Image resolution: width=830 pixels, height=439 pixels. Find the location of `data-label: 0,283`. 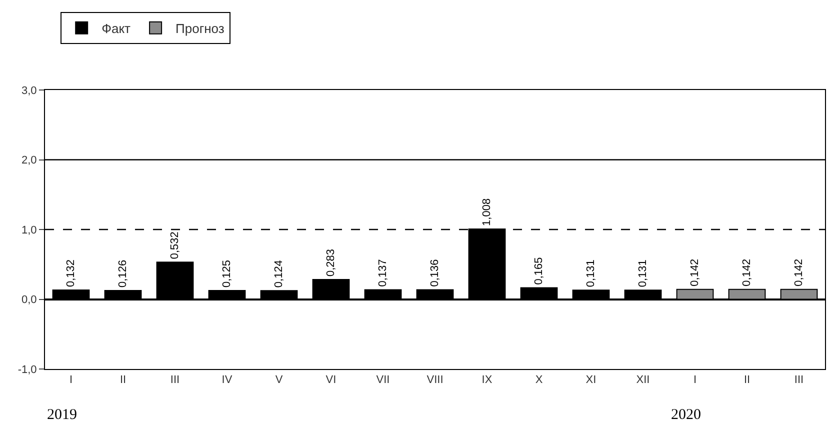

data-label: 0,283 is located at coordinates (331, 262).